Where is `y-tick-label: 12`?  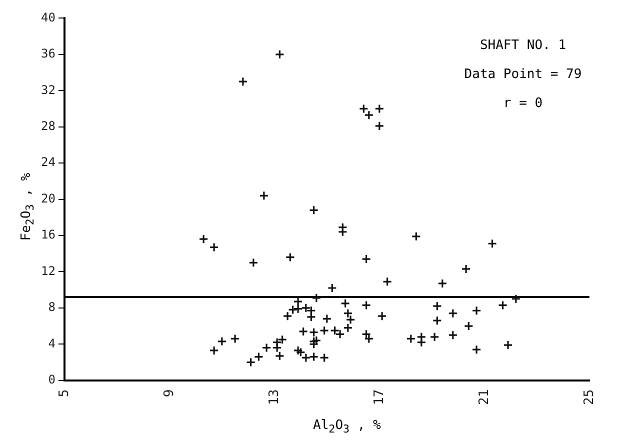 y-tick-label: 12 is located at coordinates (48, 271).